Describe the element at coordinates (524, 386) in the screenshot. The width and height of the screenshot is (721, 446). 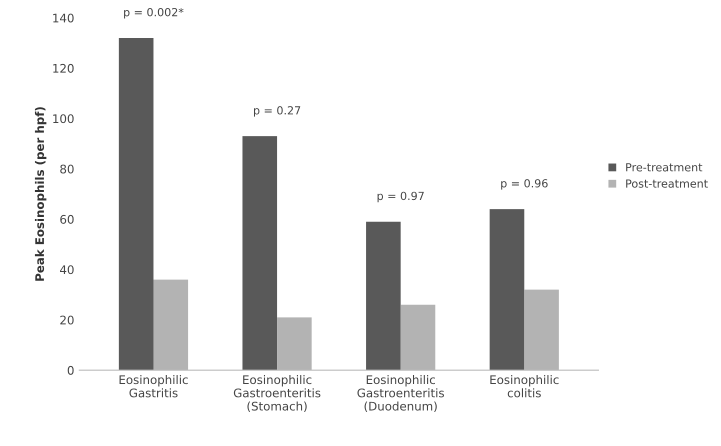
I see `x-tick-label: Eosinophilic colitis` at that location.